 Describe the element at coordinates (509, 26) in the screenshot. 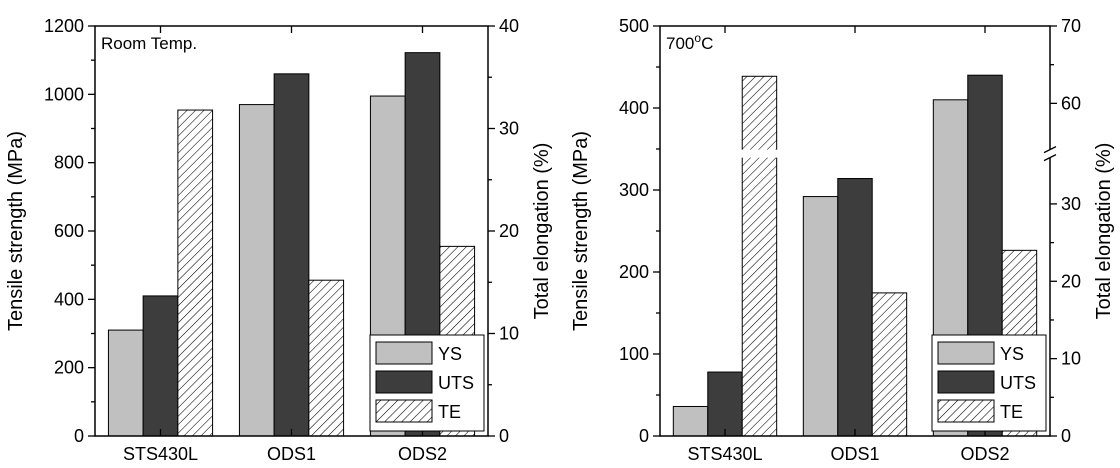

I see `y2-tick-label: 40` at that location.